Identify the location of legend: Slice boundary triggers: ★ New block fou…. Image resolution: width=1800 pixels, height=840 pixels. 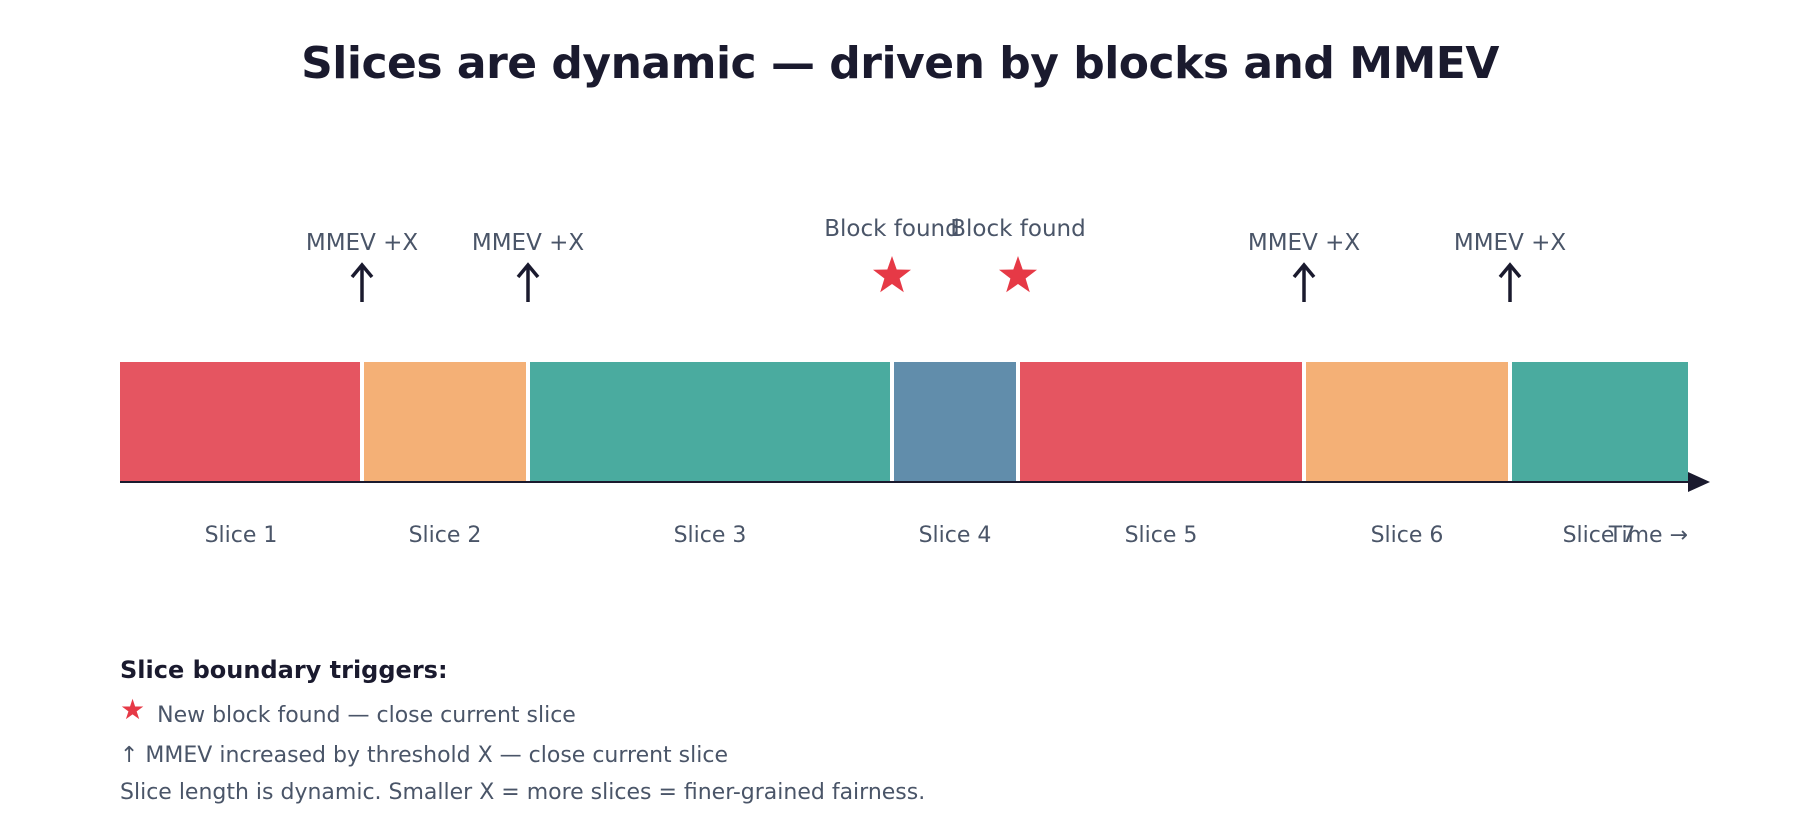
(522, 730).